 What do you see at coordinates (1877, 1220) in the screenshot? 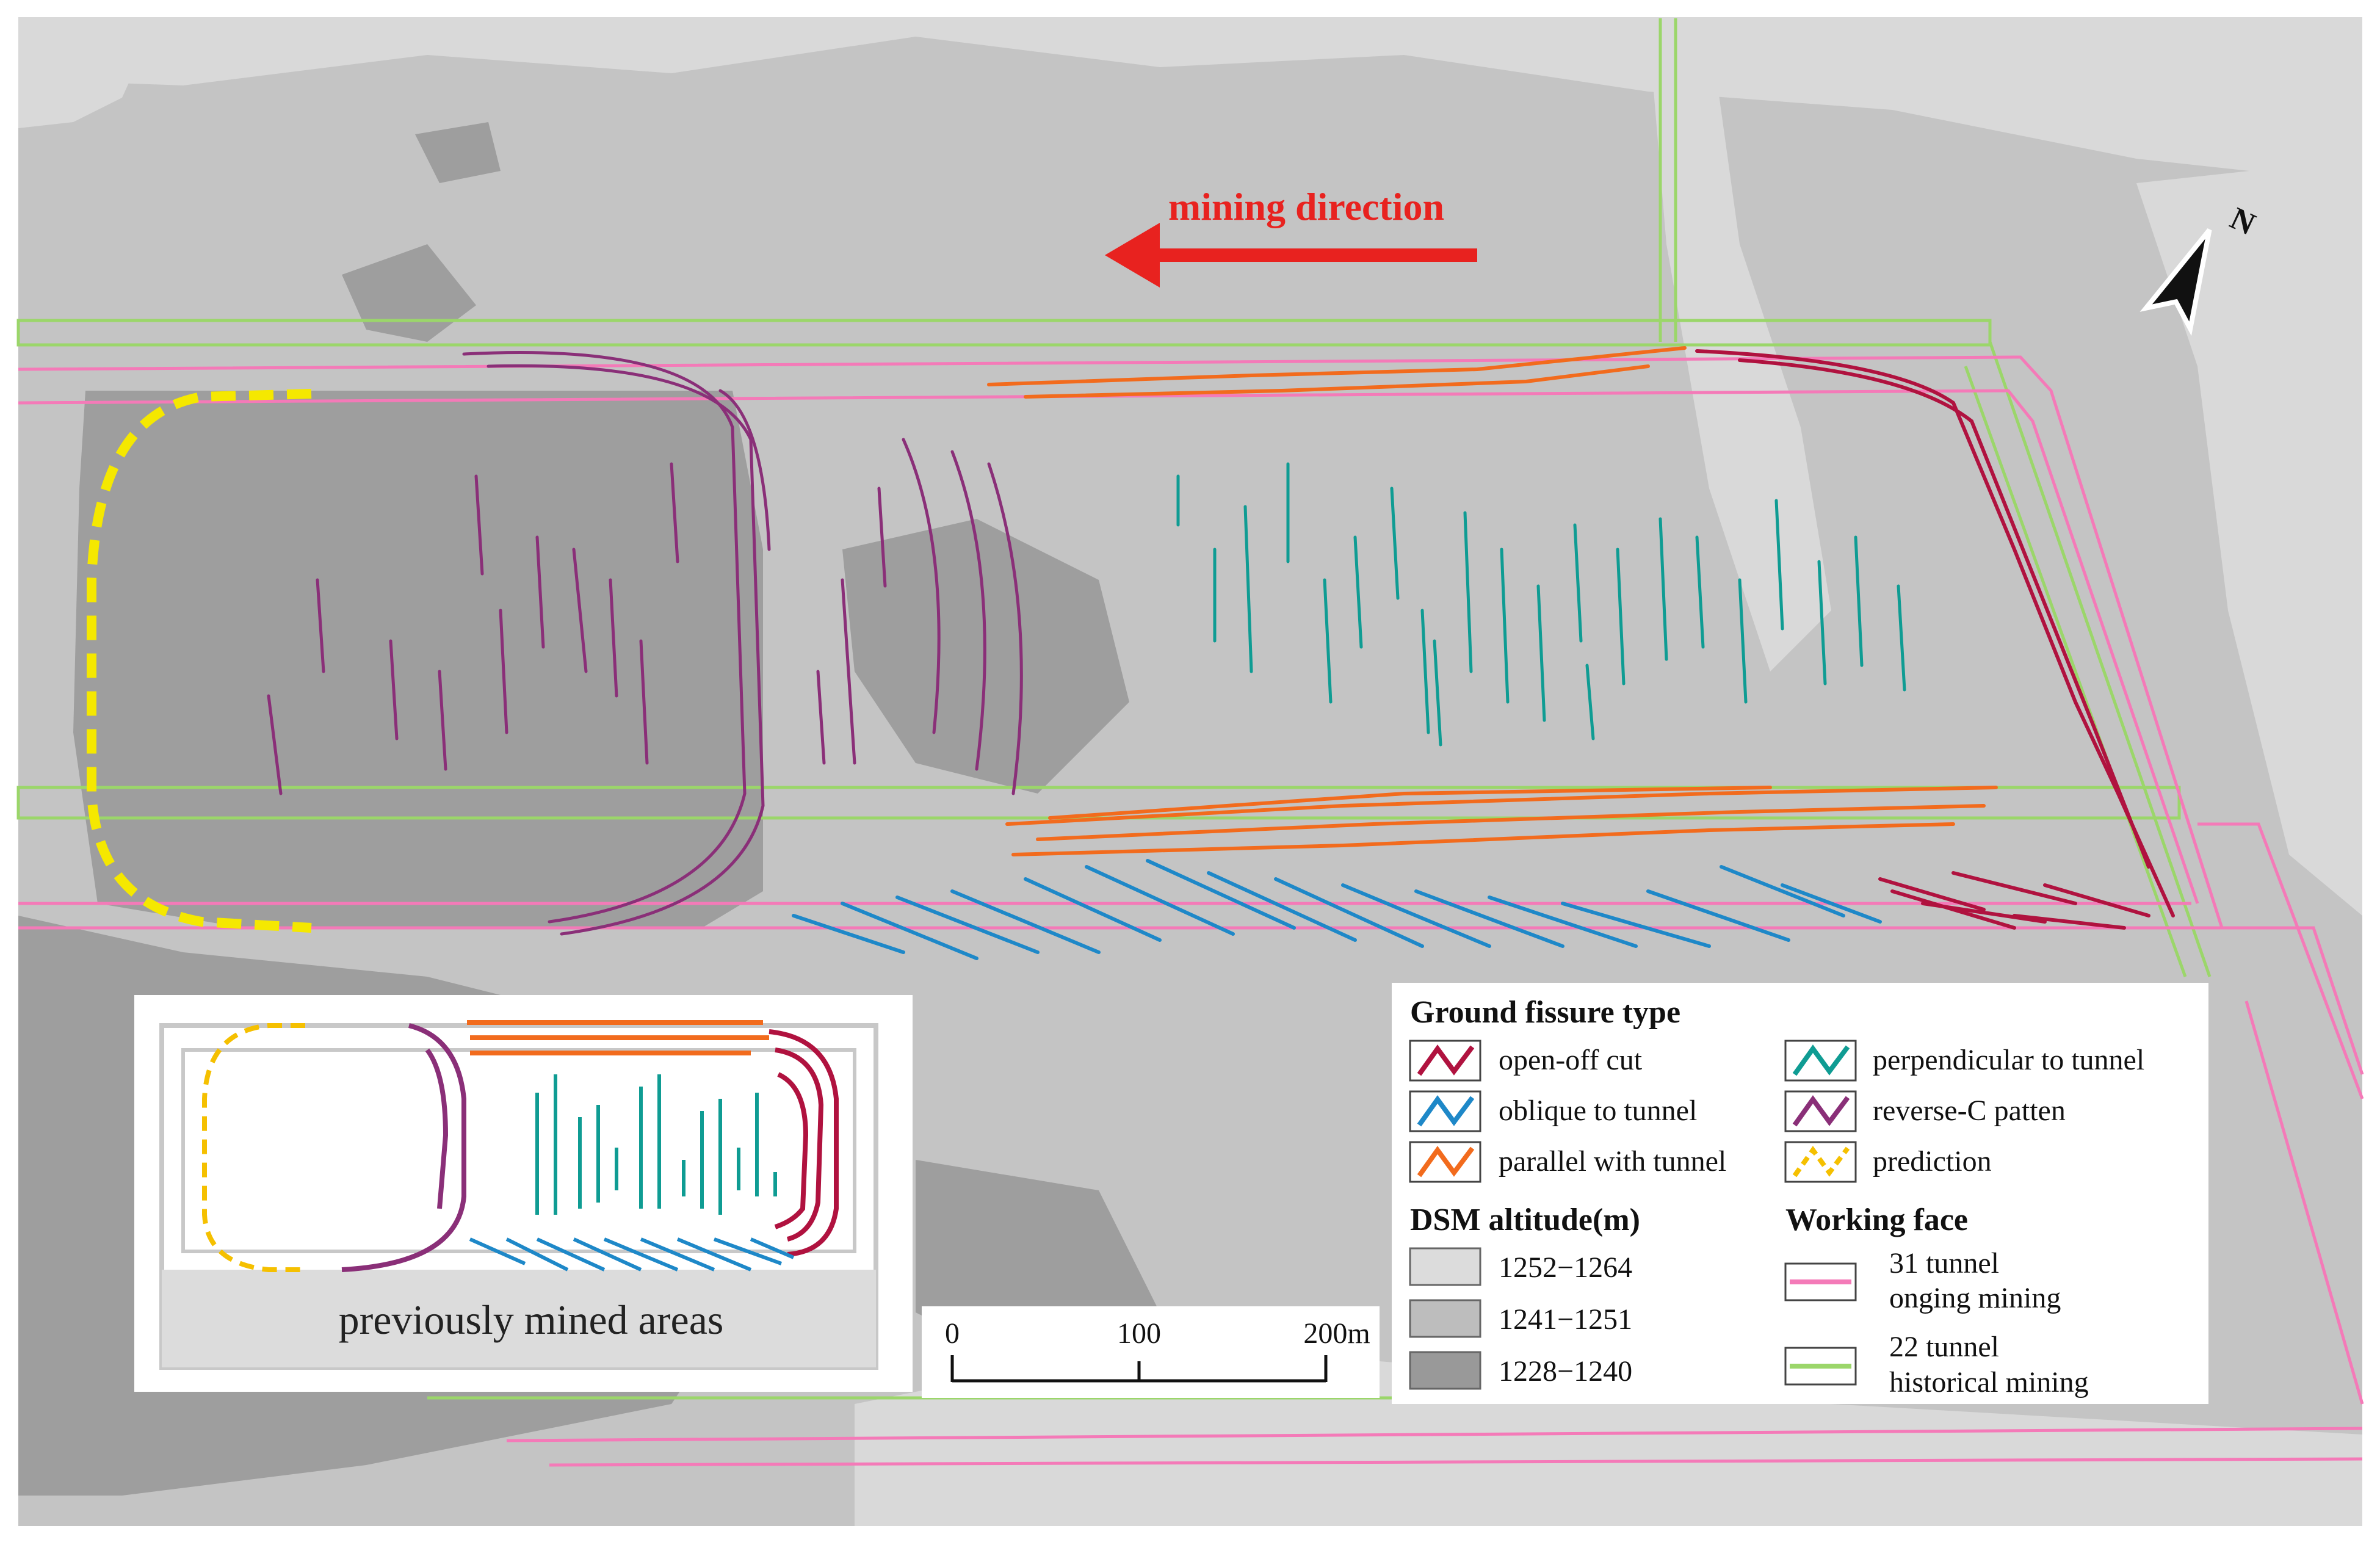
I see `legend-working-face-title: Working face` at bounding box center [1877, 1220].